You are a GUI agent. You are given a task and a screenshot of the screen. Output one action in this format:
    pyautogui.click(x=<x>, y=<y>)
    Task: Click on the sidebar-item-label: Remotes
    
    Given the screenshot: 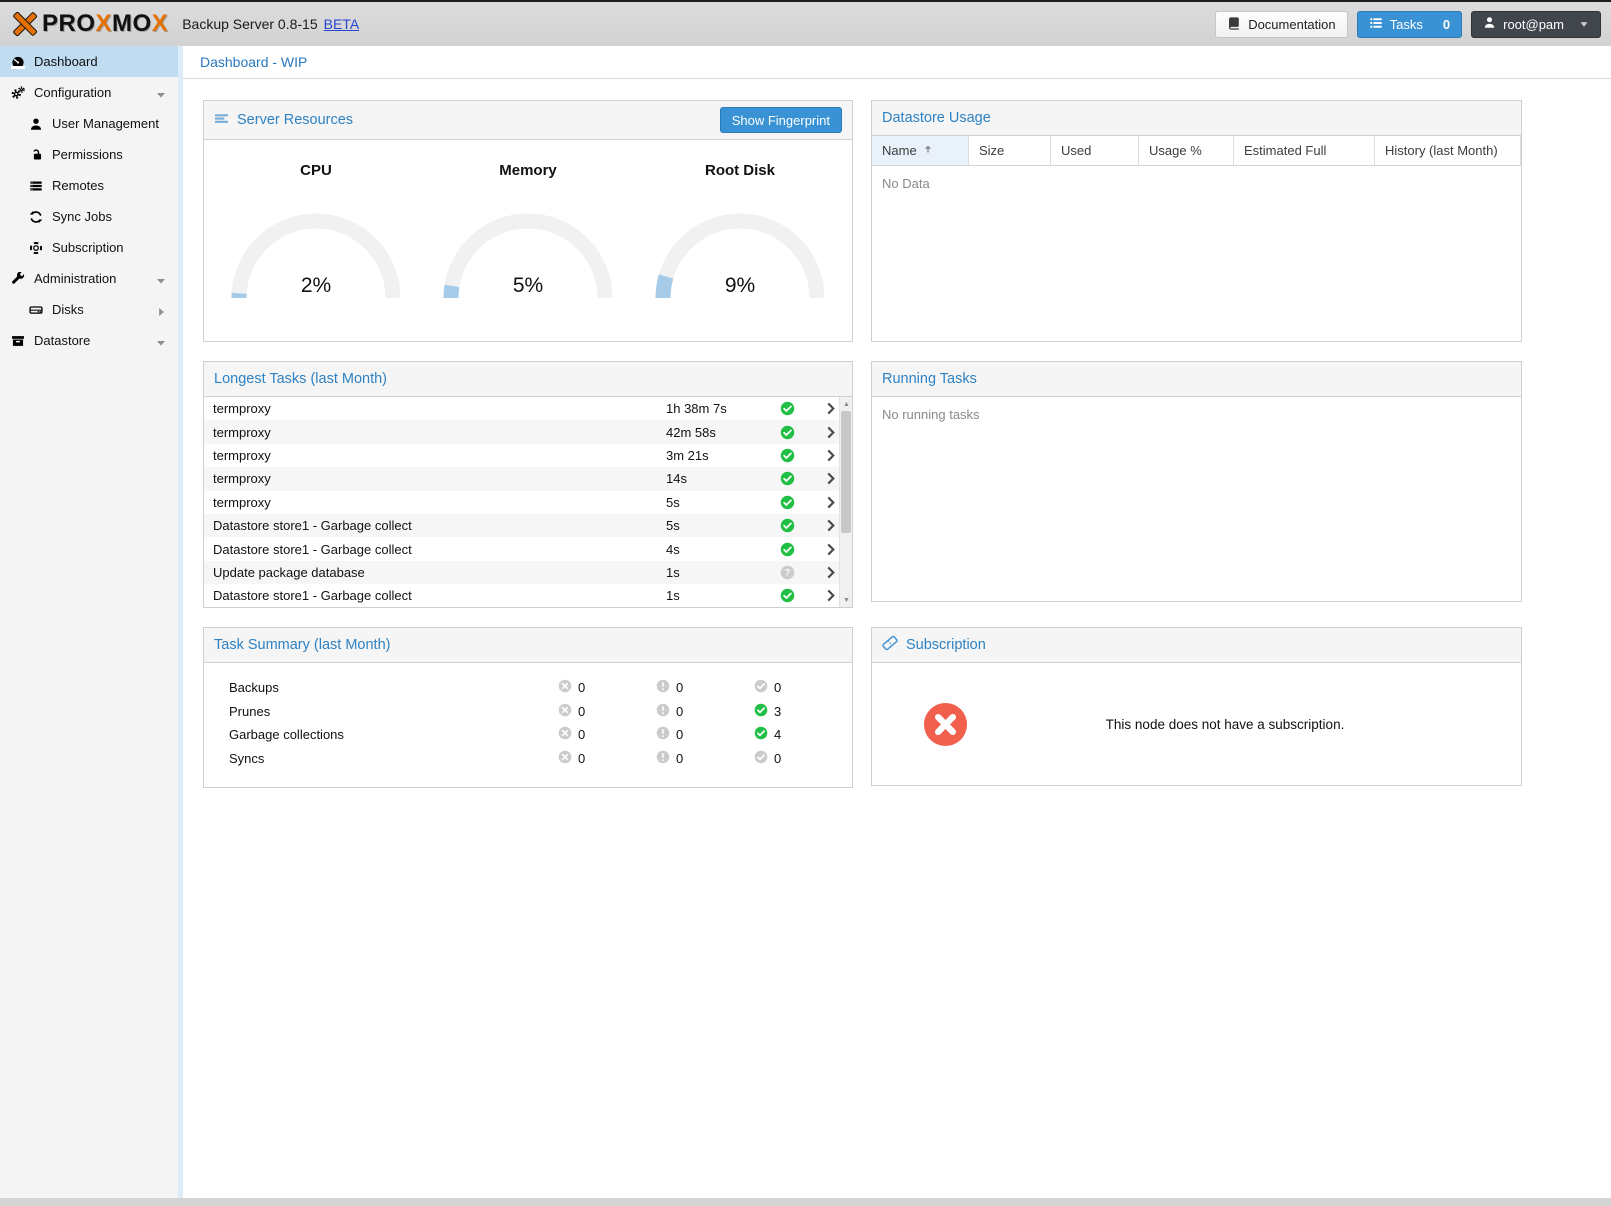 What is the action you would take?
    pyautogui.click(x=78, y=185)
    